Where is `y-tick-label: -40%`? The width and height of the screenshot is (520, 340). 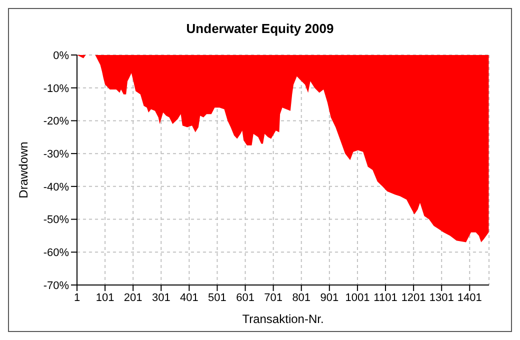 y-tick-label: -40% is located at coordinates (56, 187).